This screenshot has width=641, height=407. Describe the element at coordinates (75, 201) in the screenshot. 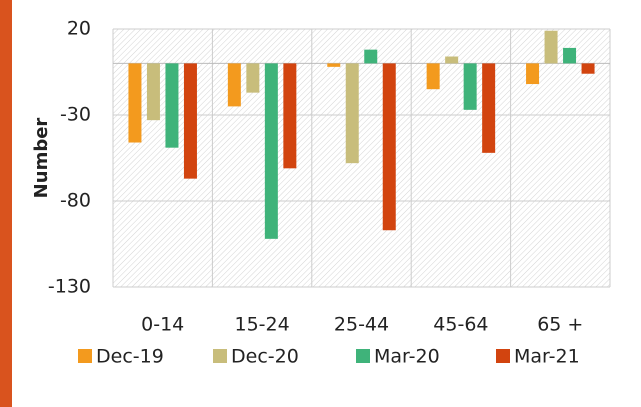

I see `y-tick-label: -80` at that location.